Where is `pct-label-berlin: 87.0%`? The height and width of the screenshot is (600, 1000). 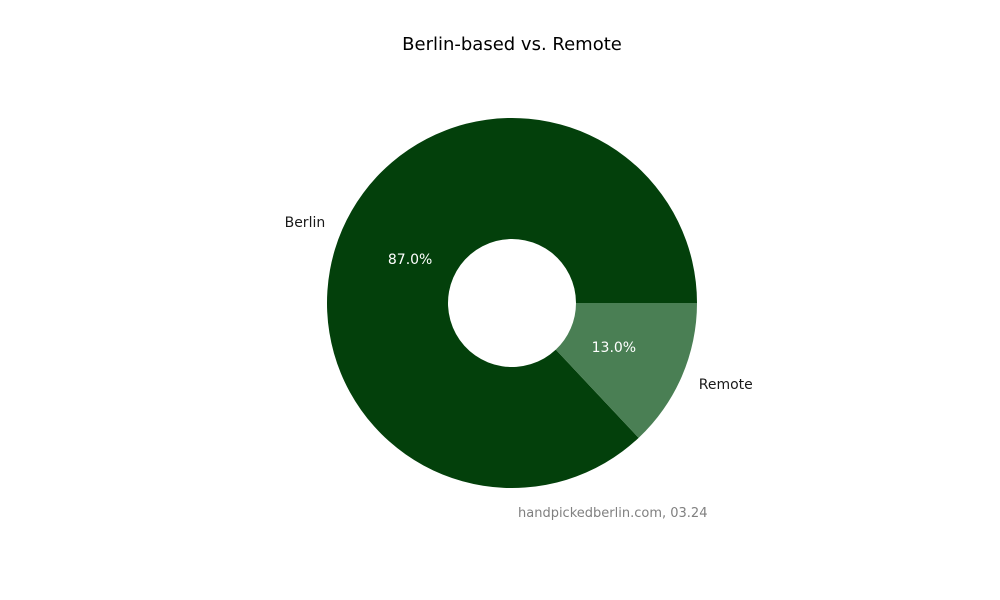 pct-label-berlin: 87.0% is located at coordinates (410, 260).